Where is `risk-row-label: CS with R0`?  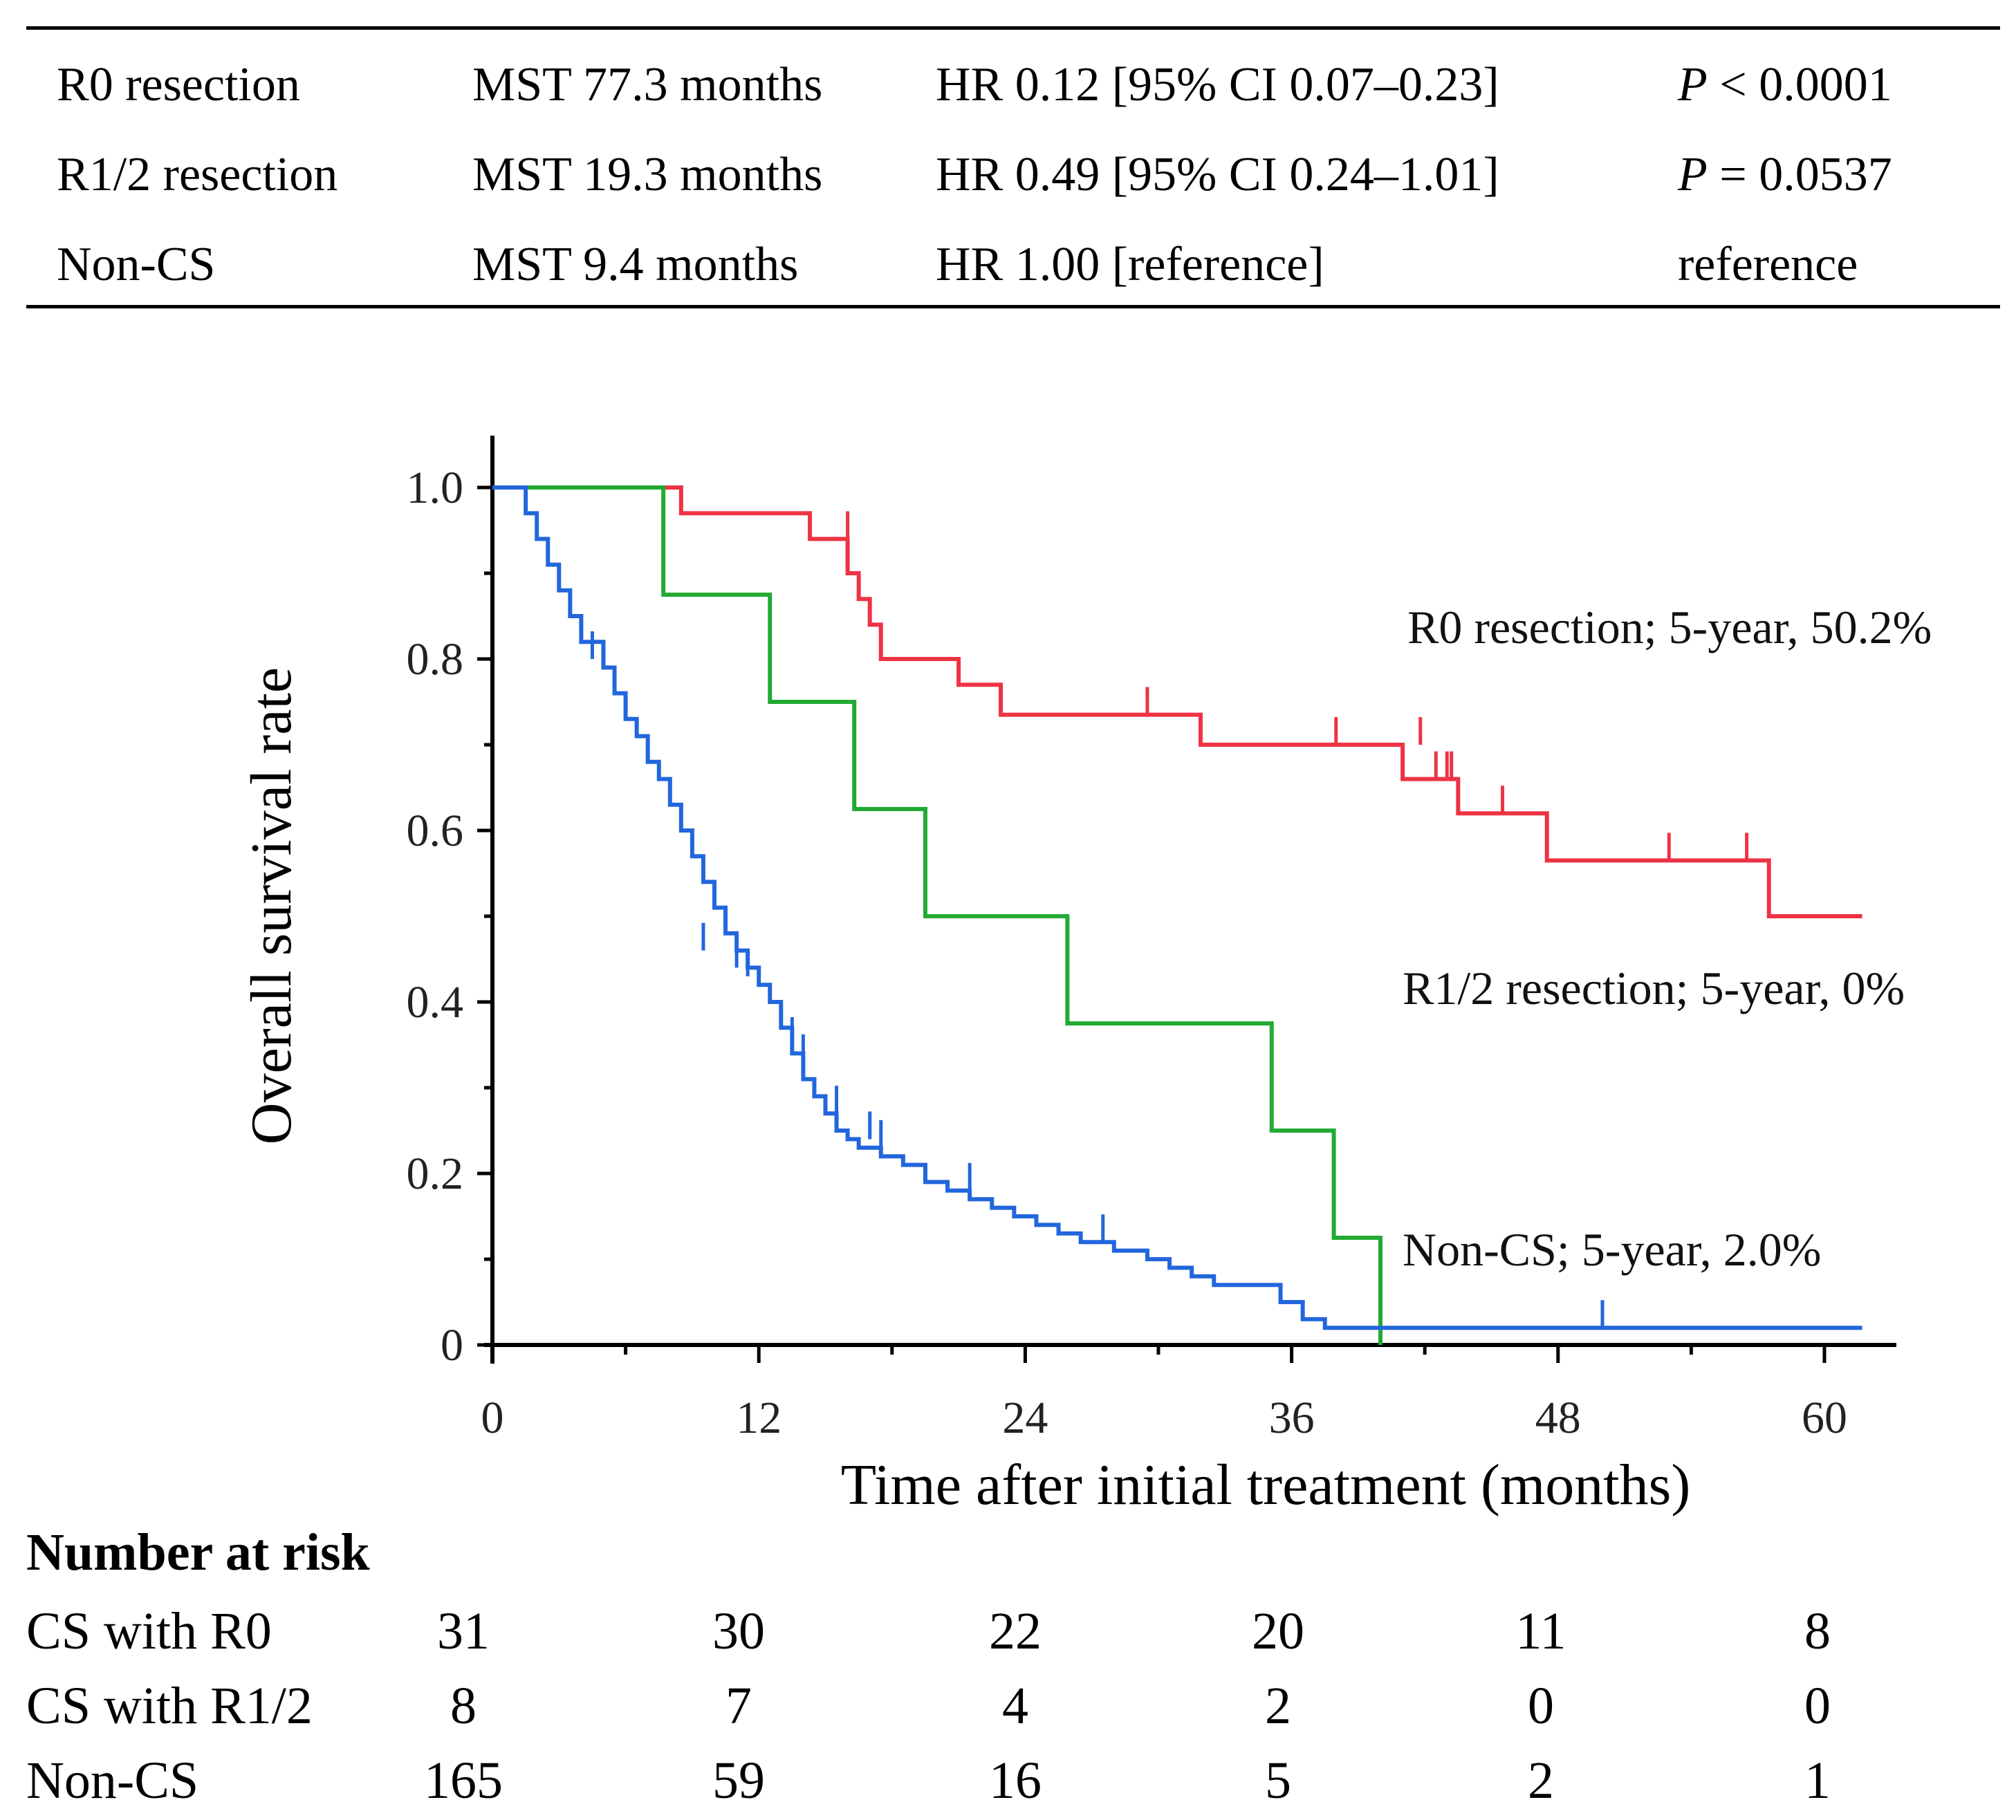 risk-row-label: CS with R0 is located at coordinates (149, 1631).